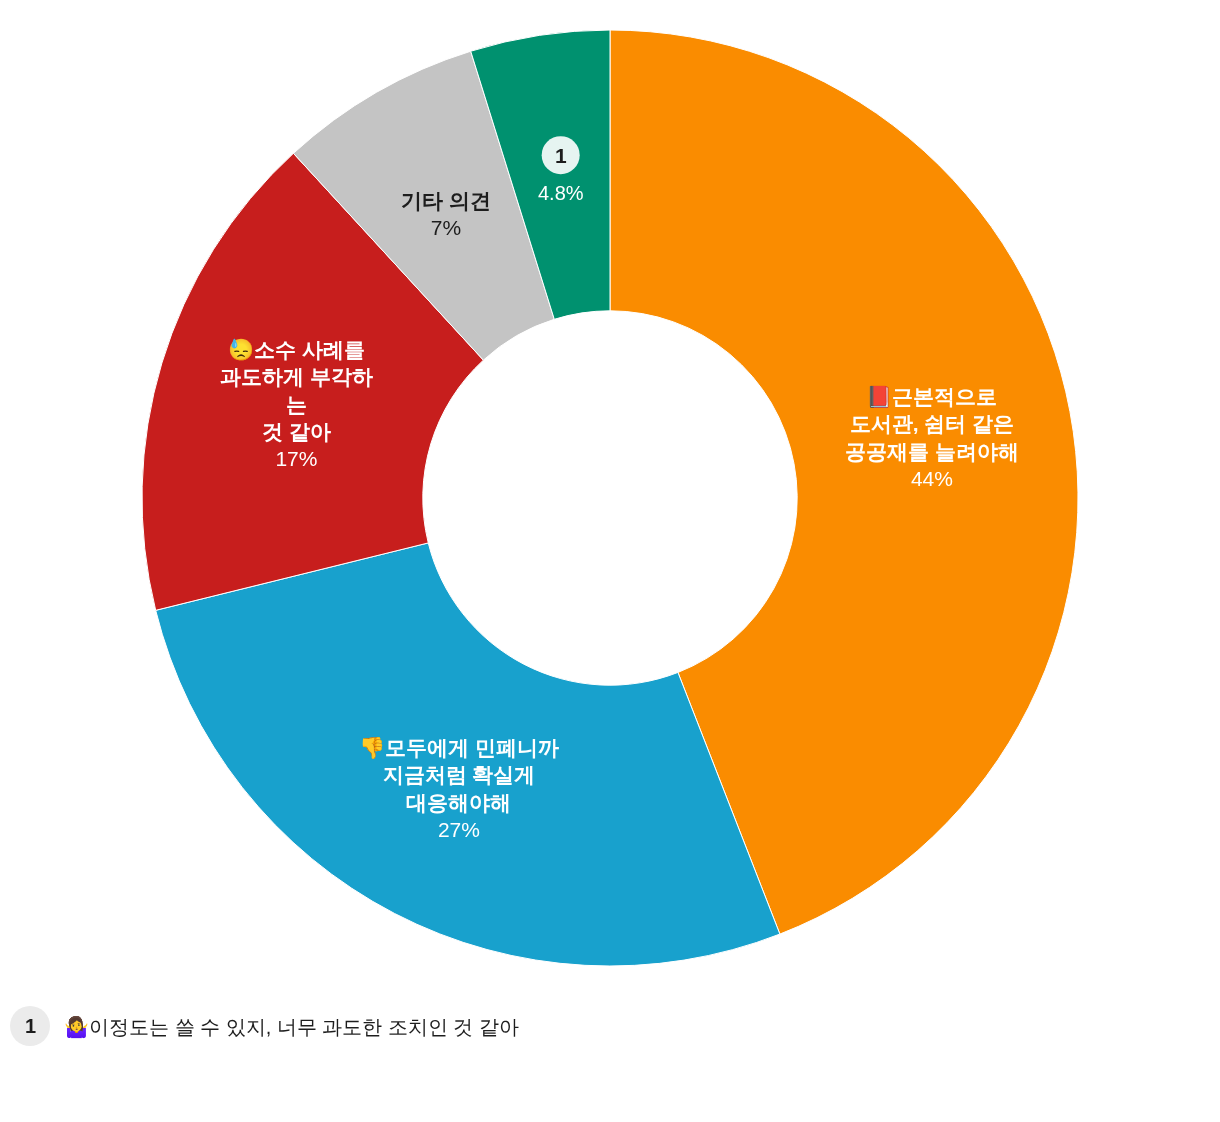 The width and height of the screenshot is (1220, 1122). I want to click on data-label: 4.8%, so click(561, 193).